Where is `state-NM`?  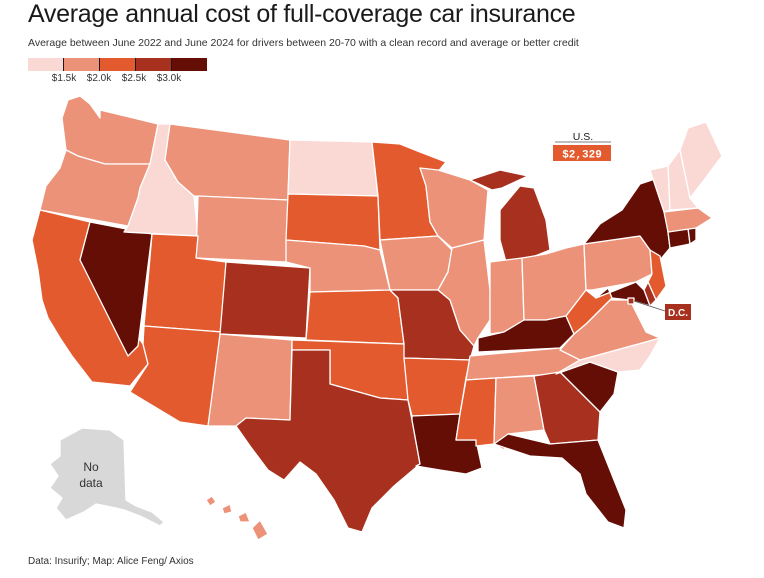
state-NM is located at coordinates (250, 380).